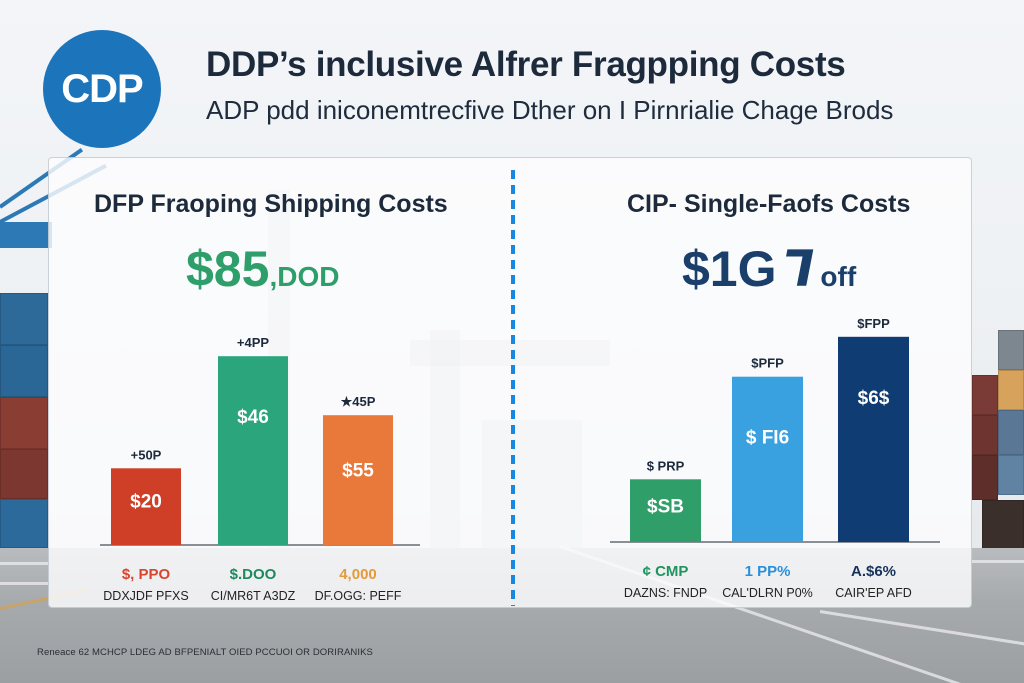 The height and width of the screenshot is (683, 1024). I want to click on category-value-label: 4,000, so click(358, 574).